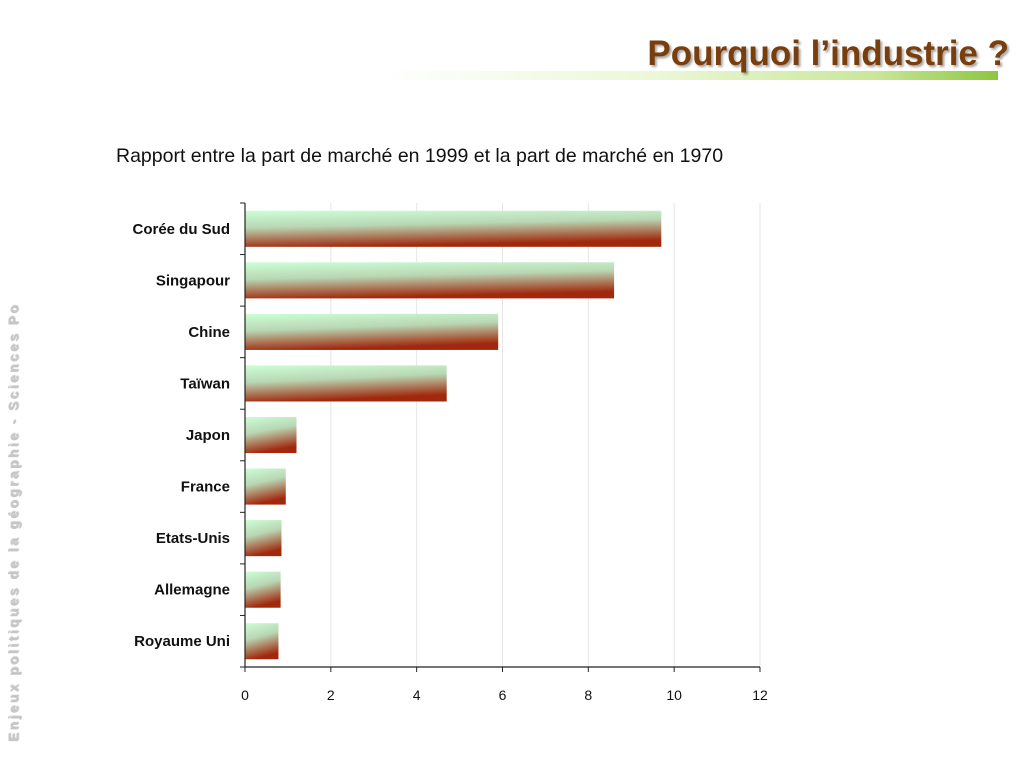 This screenshot has width=1023, height=767. What do you see at coordinates (271, 435) in the screenshot?
I see `bar-japon` at bounding box center [271, 435].